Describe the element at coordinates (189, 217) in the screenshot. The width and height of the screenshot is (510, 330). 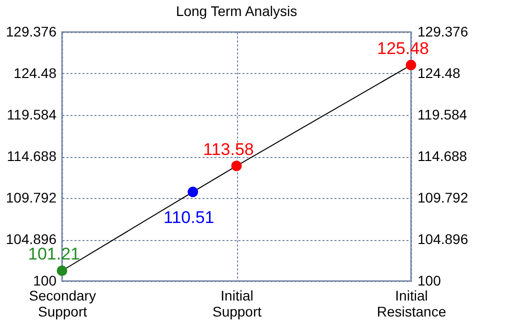
I see `data-label: 110.51` at that location.